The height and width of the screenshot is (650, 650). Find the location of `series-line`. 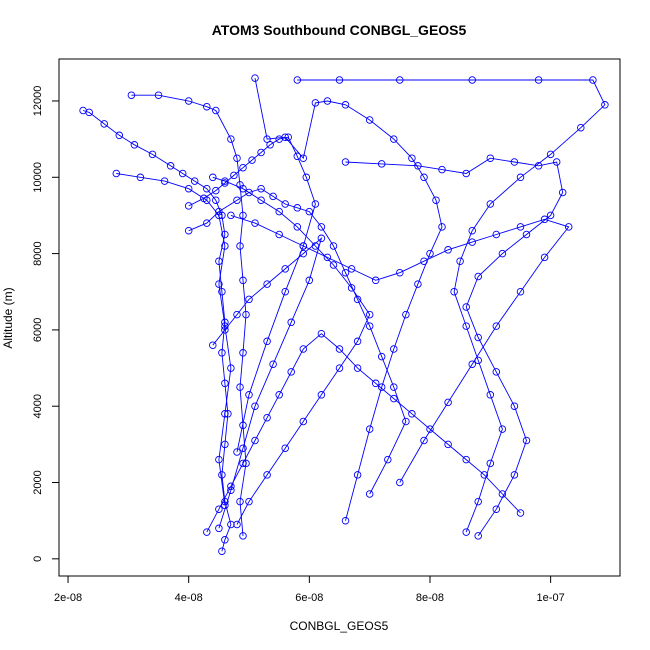

series-line is located at coordinates (363, 433).